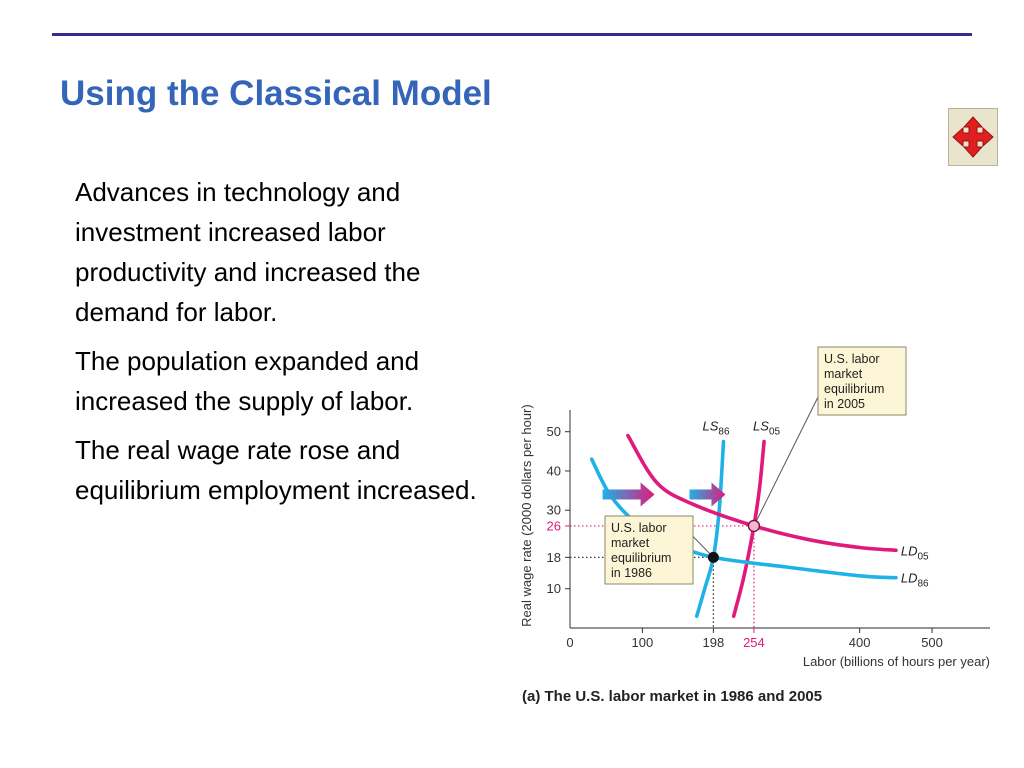 The height and width of the screenshot is (768, 1024). What do you see at coordinates (526, 515) in the screenshot?
I see `y-axis-label: Real wage rate (2000 dollars per hour)` at bounding box center [526, 515].